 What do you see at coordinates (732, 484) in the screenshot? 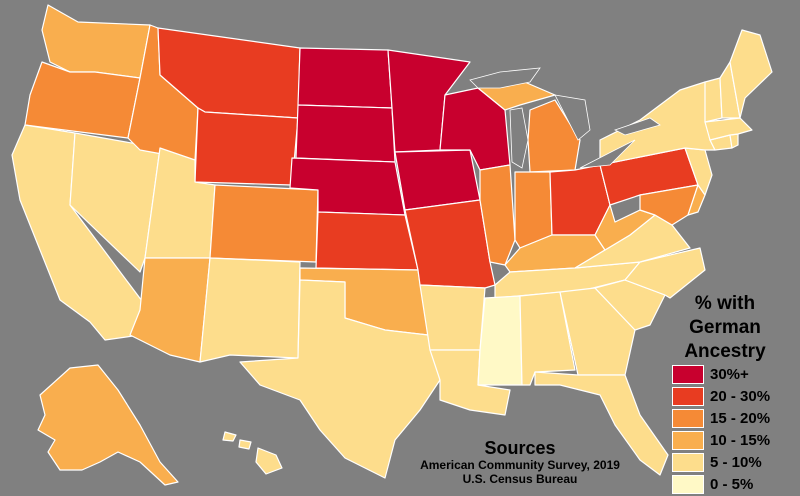
I see `legend-label: 0 - 5%` at bounding box center [732, 484].